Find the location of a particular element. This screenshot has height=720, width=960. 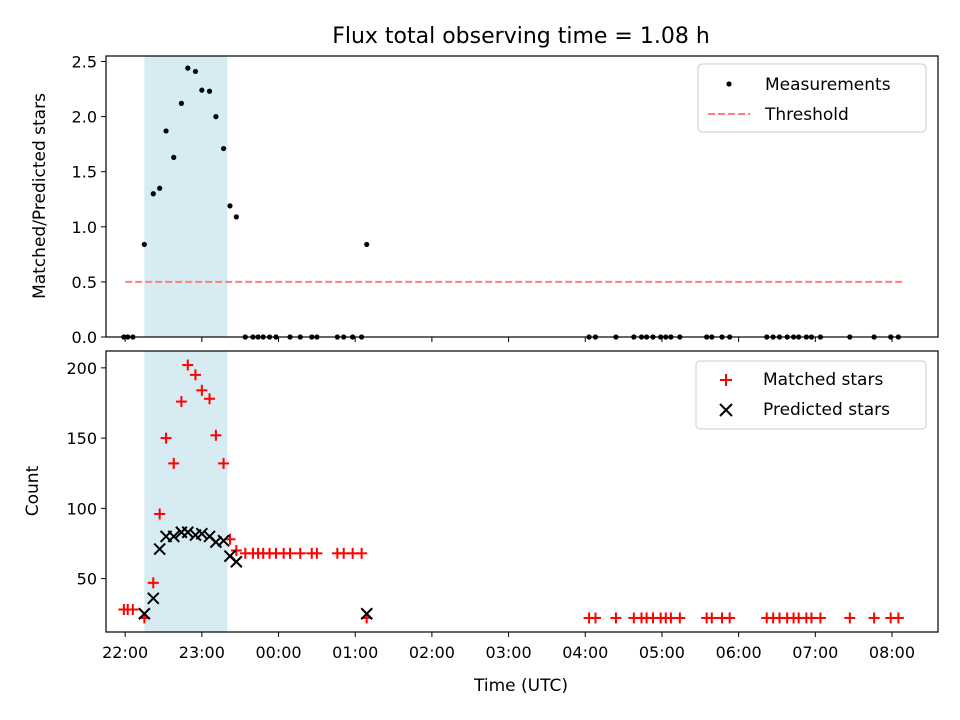

legend-predicted-marker is located at coordinates (726, 410).